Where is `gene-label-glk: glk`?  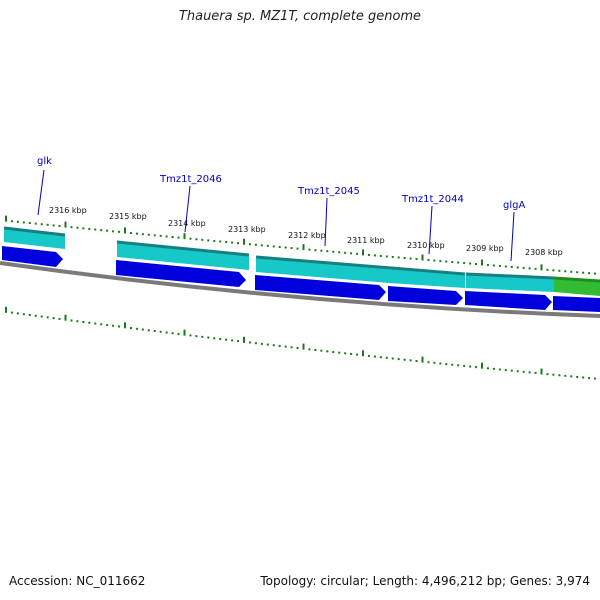
gene-label-glk: glk is located at coordinates (44, 161).